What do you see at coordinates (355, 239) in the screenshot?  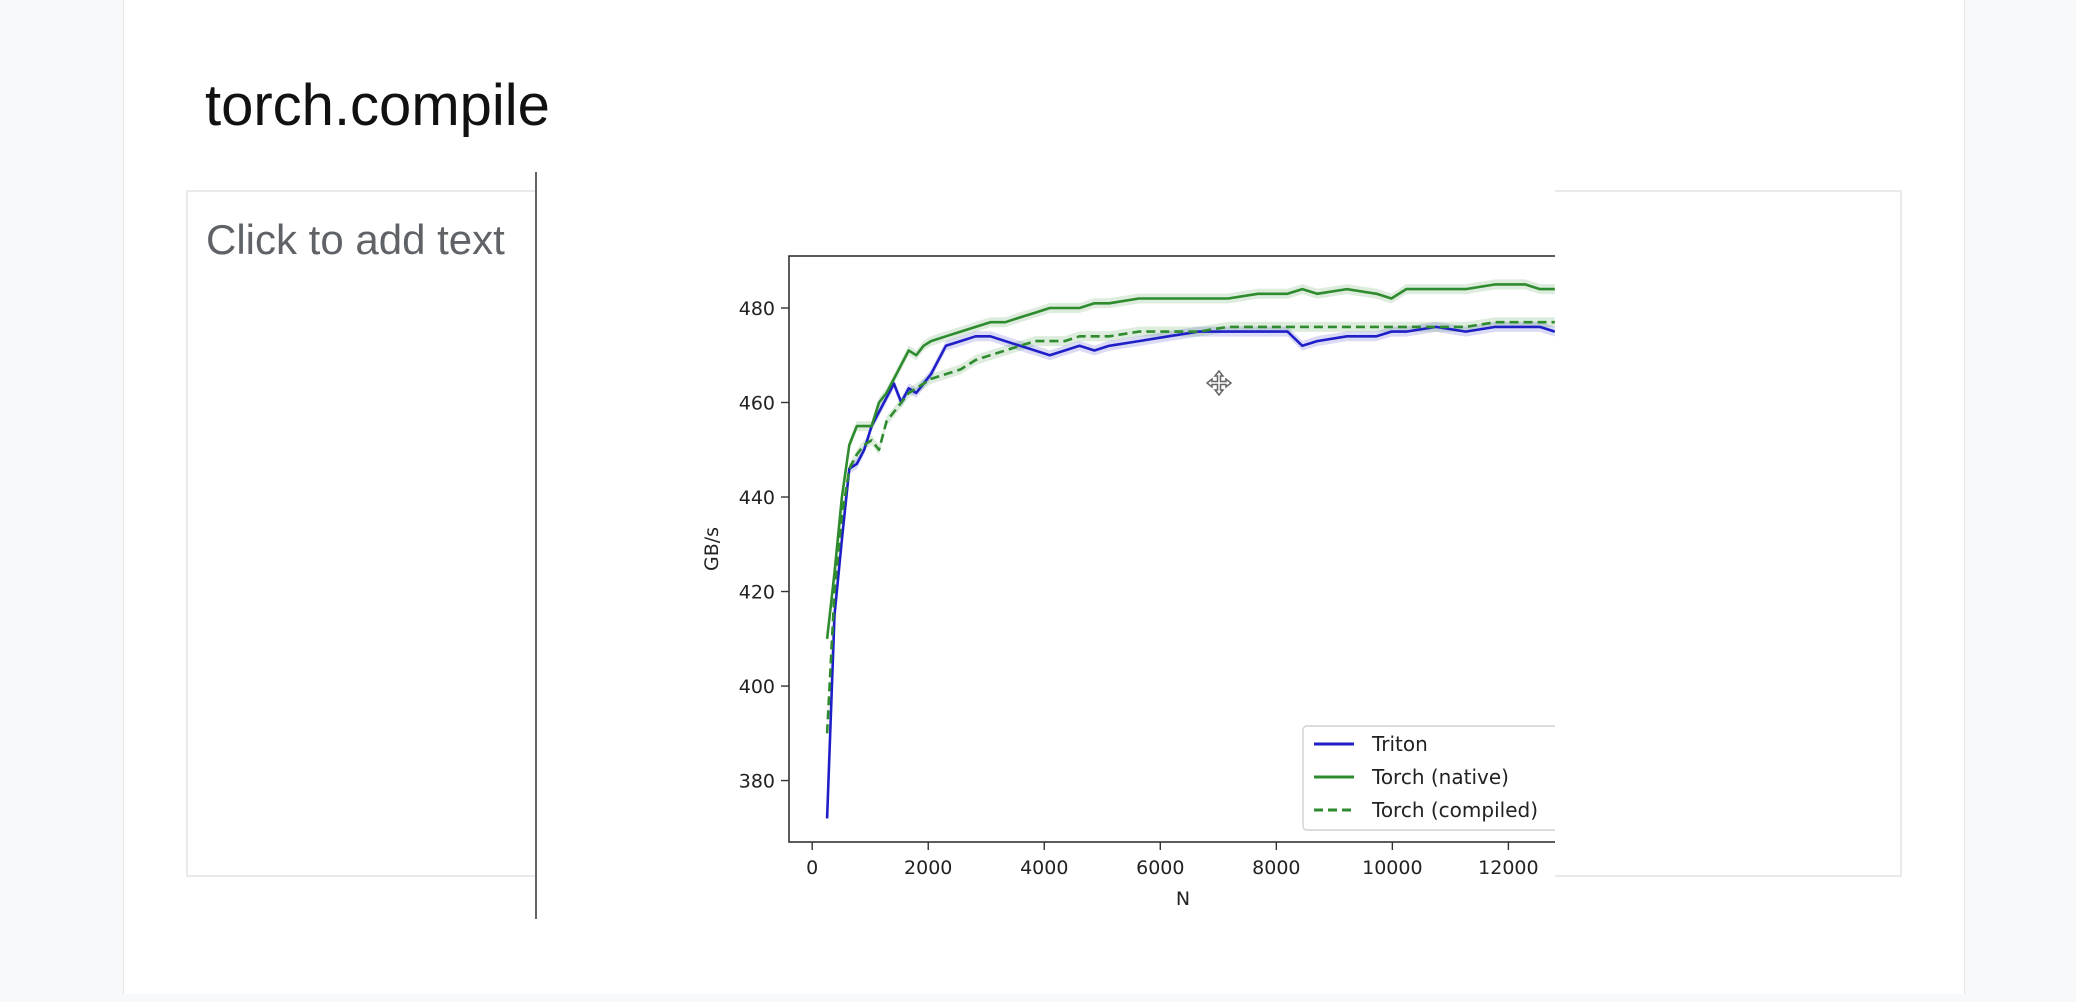 I see `text-placeholder: Click to add text` at bounding box center [355, 239].